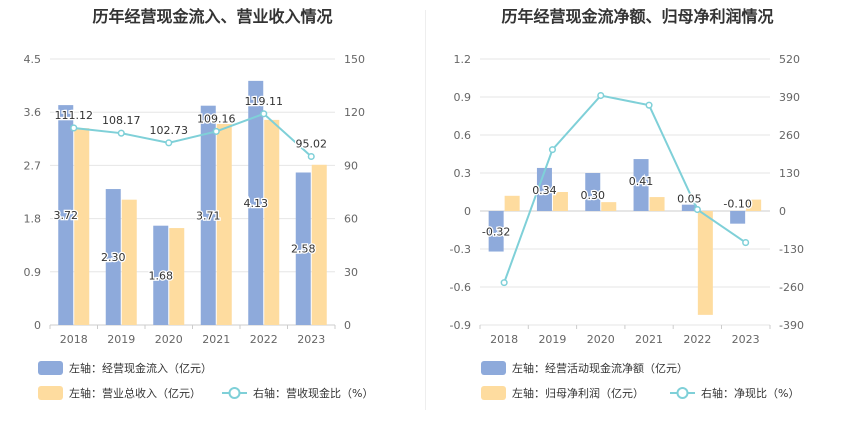 Image resolution: width=850 pixels, height=436 pixels. Describe the element at coordinates (351, 165) in the screenshot. I see `y-right-tick-label: 90` at that location.